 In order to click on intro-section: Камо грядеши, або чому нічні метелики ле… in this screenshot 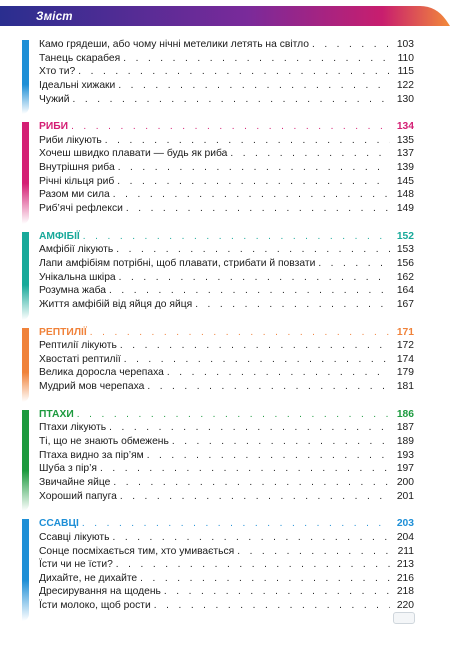, I will do `click(218, 76)`.